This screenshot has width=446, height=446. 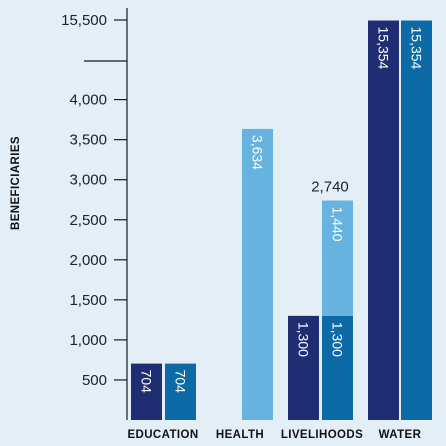 I want to click on bar-label: 3,634, so click(x=258, y=152).